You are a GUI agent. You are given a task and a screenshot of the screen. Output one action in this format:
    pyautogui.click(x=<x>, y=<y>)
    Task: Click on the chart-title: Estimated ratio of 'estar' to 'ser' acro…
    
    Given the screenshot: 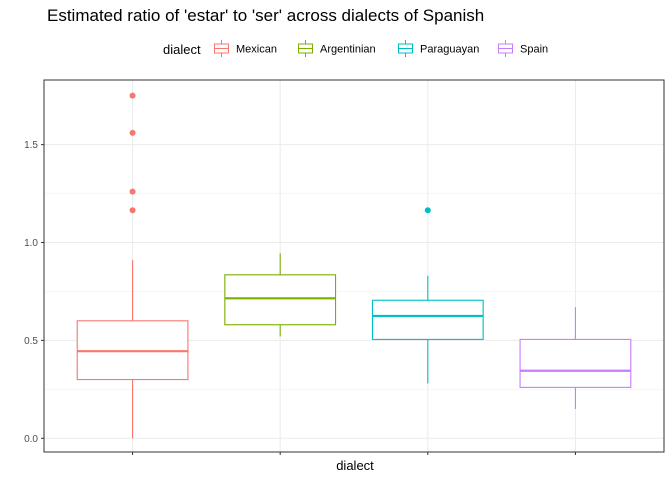 What is the action you would take?
    pyautogui.click(x=265, y=15)
    